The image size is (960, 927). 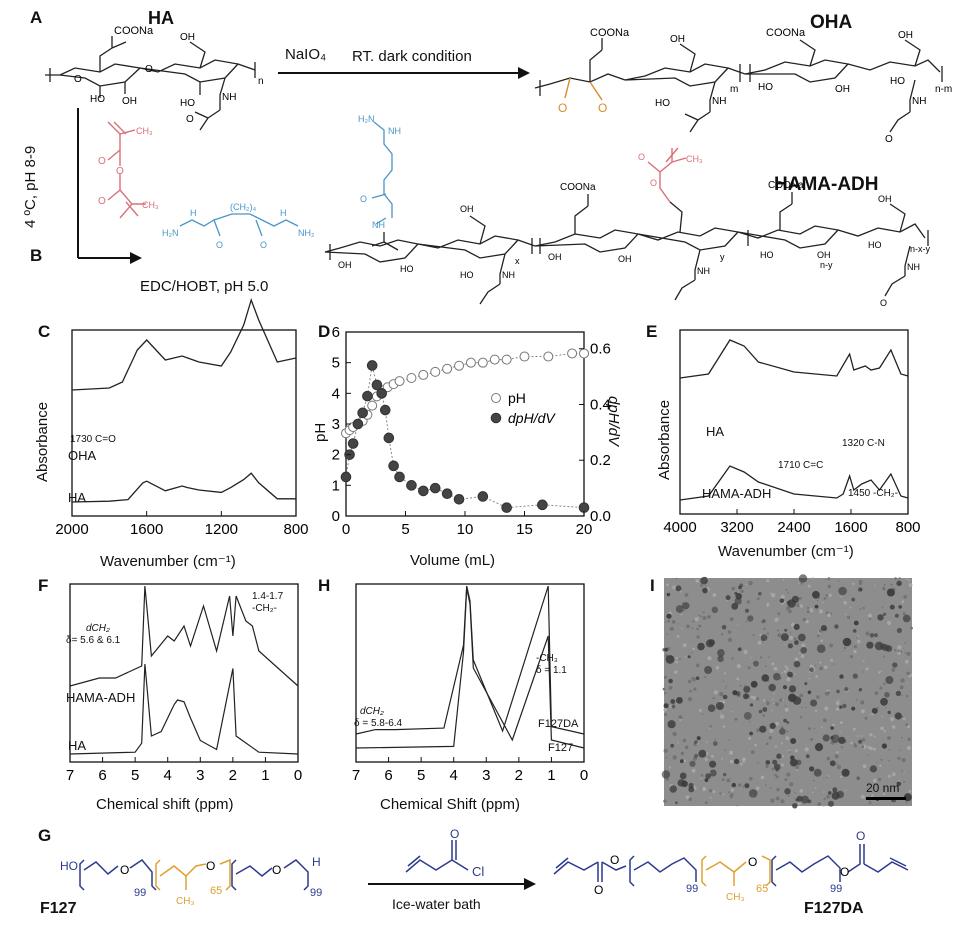 What do you see at coordinates (77, 497) in the screenshot?
I see `c-series-ha: HA` at bounding box center [77, 497].